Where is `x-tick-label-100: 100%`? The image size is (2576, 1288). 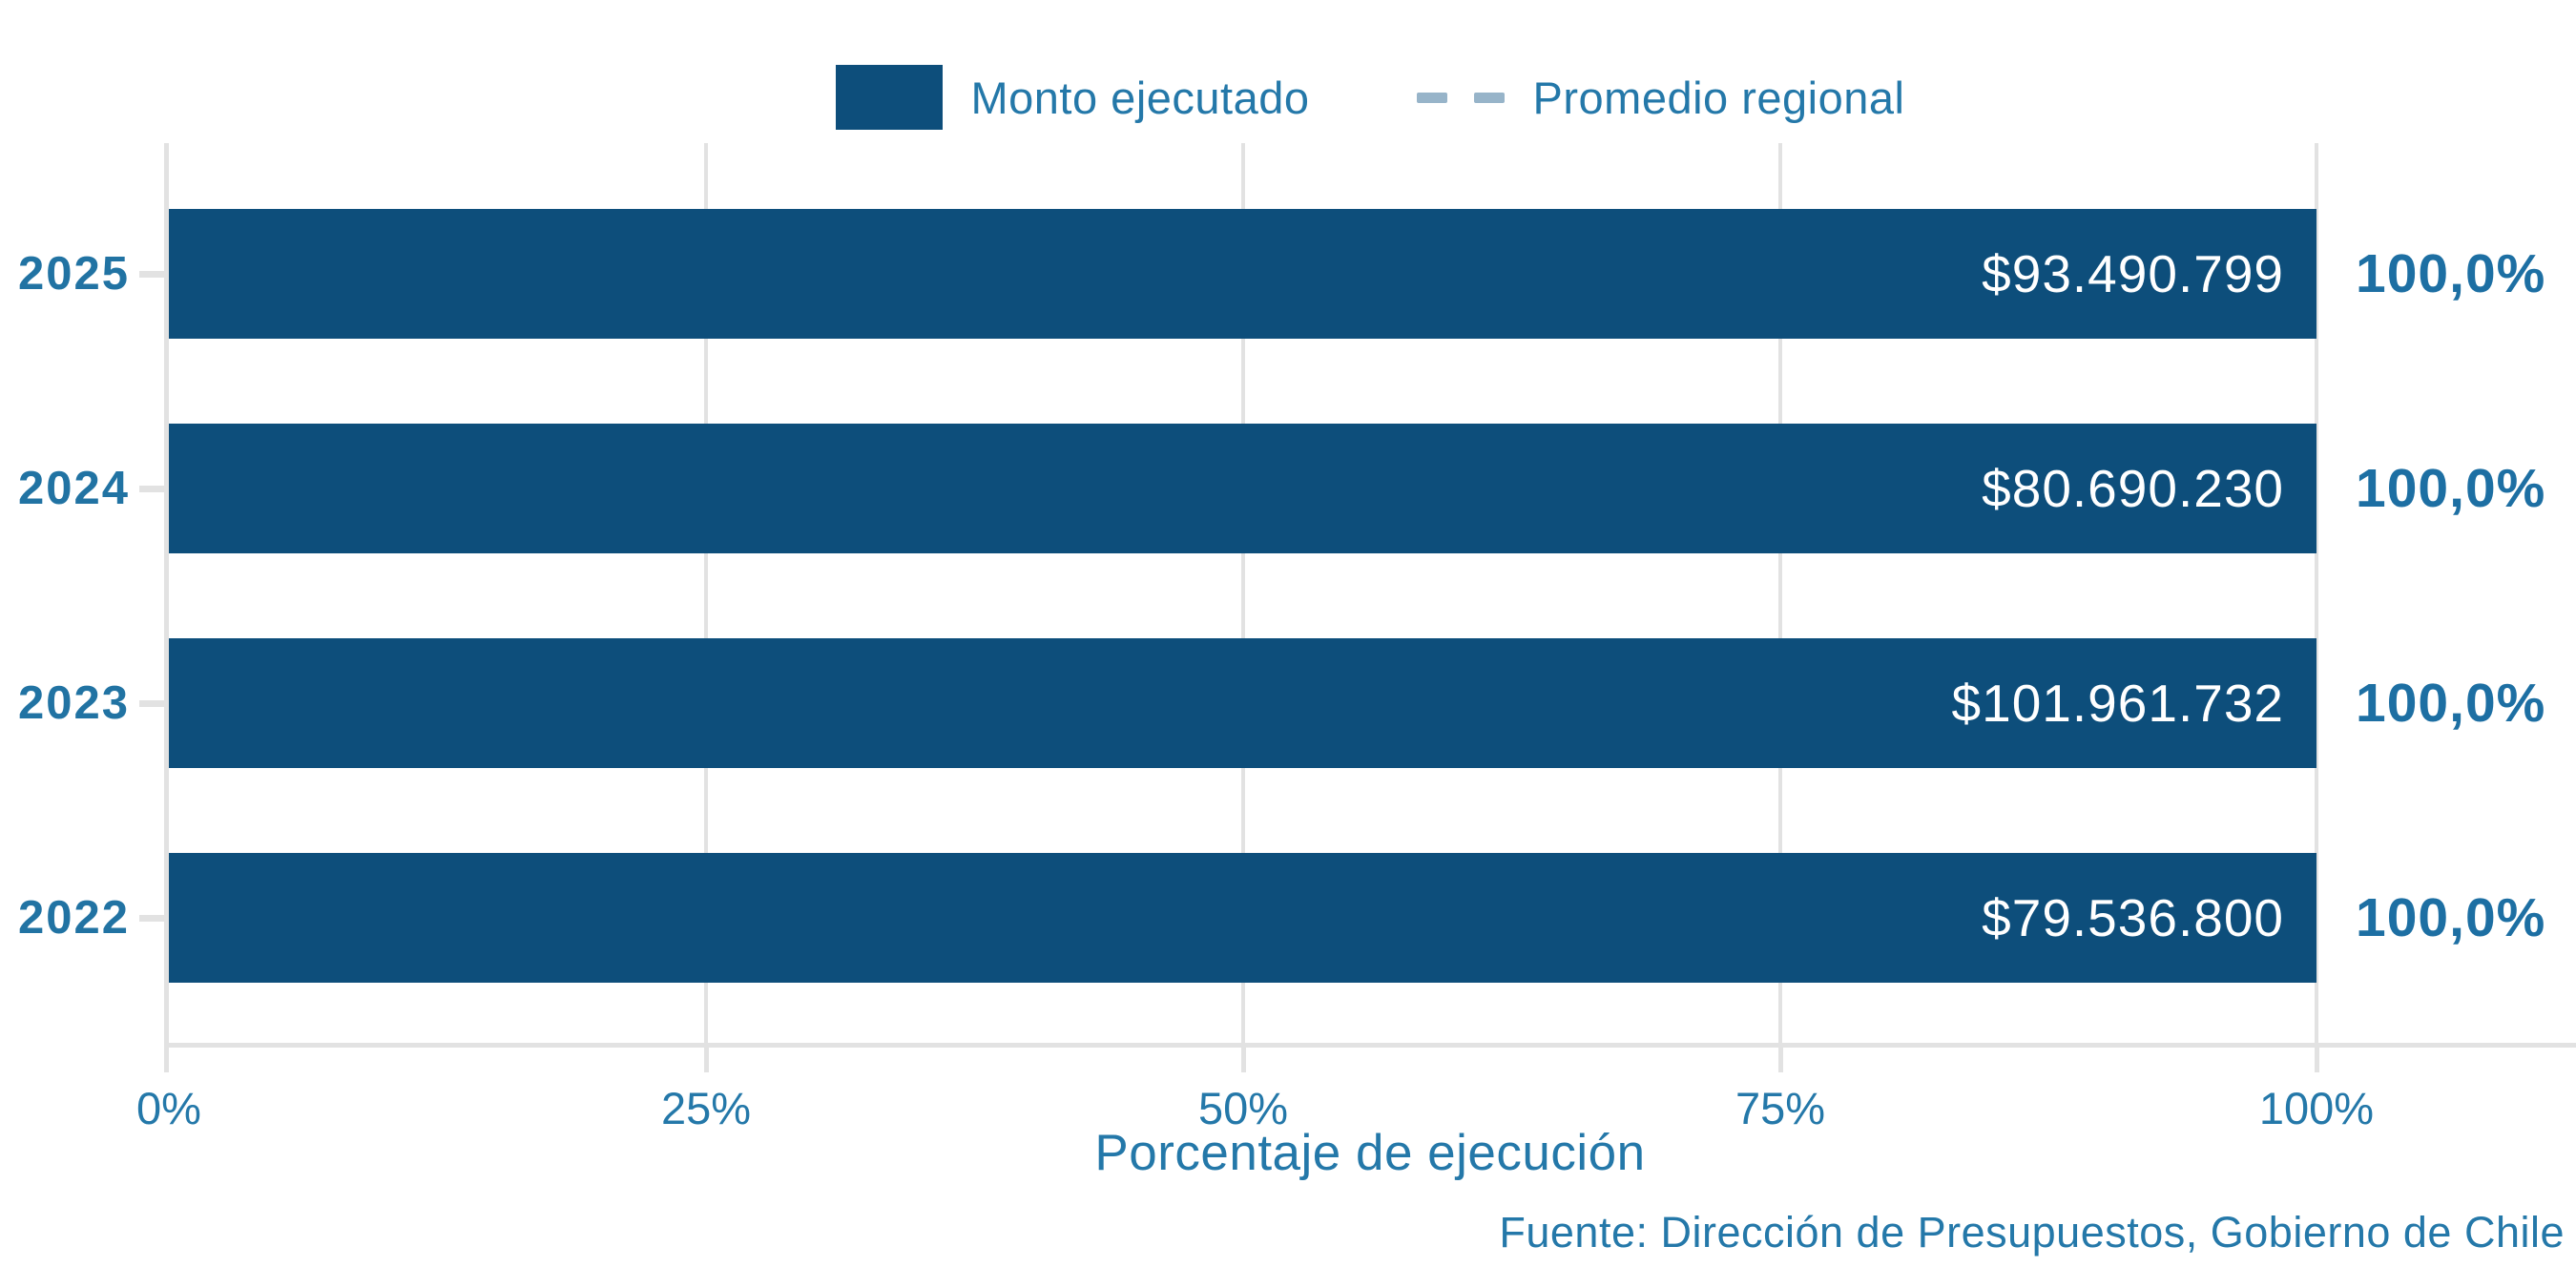
x-tick-label-100: 100% is located at coordinates (2316, 1108).